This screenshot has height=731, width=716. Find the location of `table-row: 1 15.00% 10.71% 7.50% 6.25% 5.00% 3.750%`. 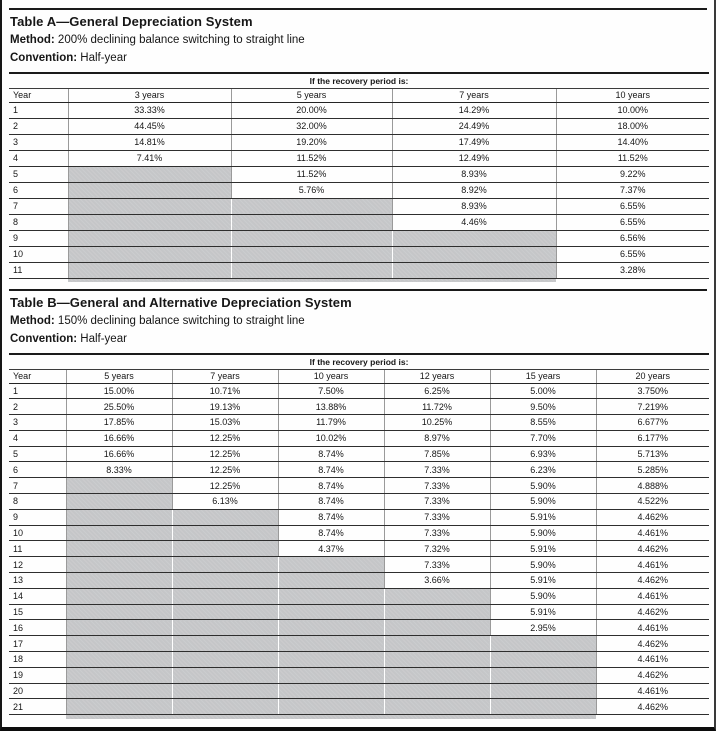

table-row: 1 15.00% 10.71% 7.50% 6.25% 5.00% 3.750% is located at coordinates (359, 391).